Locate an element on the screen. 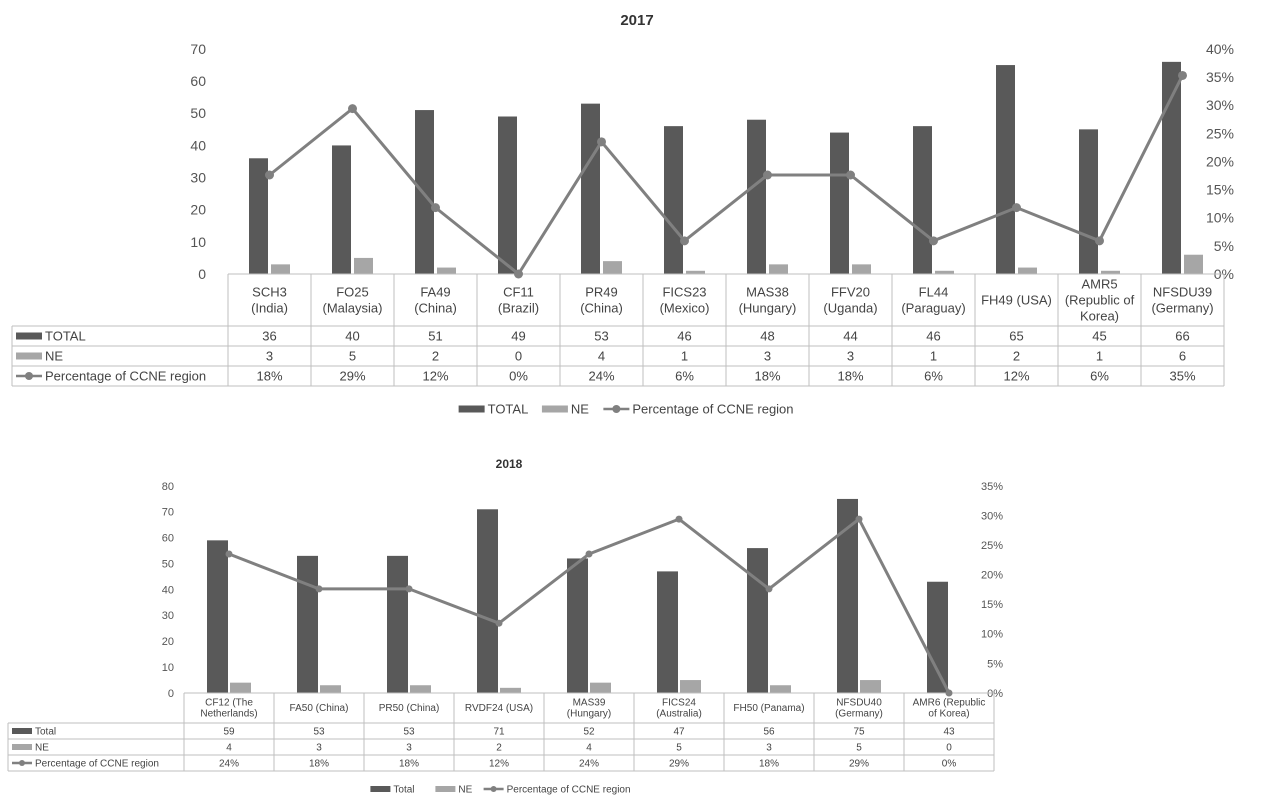 The width and height of the screenshot is (1276, 796). y2-tick-label: 0% is located at coordinates (995, 694).